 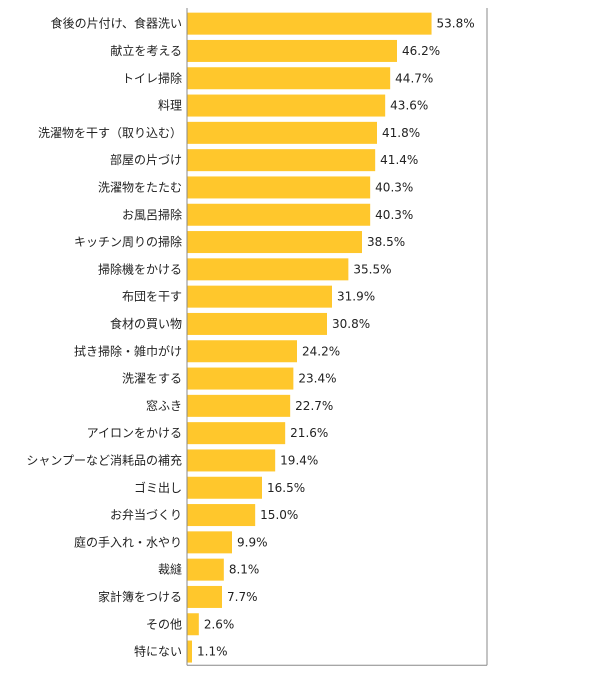 I want to click on category-label: お弁当づくり, so click(x=146, y=514).